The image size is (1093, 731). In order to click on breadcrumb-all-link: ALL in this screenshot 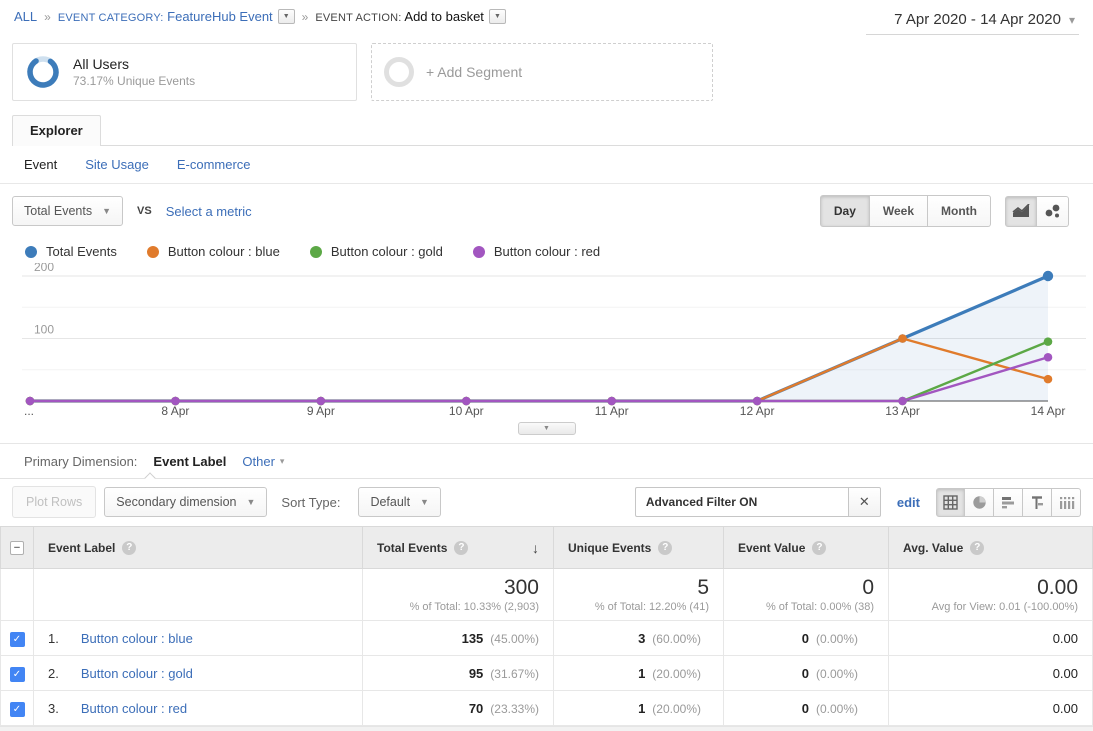, I will do `click(26, 16)`.